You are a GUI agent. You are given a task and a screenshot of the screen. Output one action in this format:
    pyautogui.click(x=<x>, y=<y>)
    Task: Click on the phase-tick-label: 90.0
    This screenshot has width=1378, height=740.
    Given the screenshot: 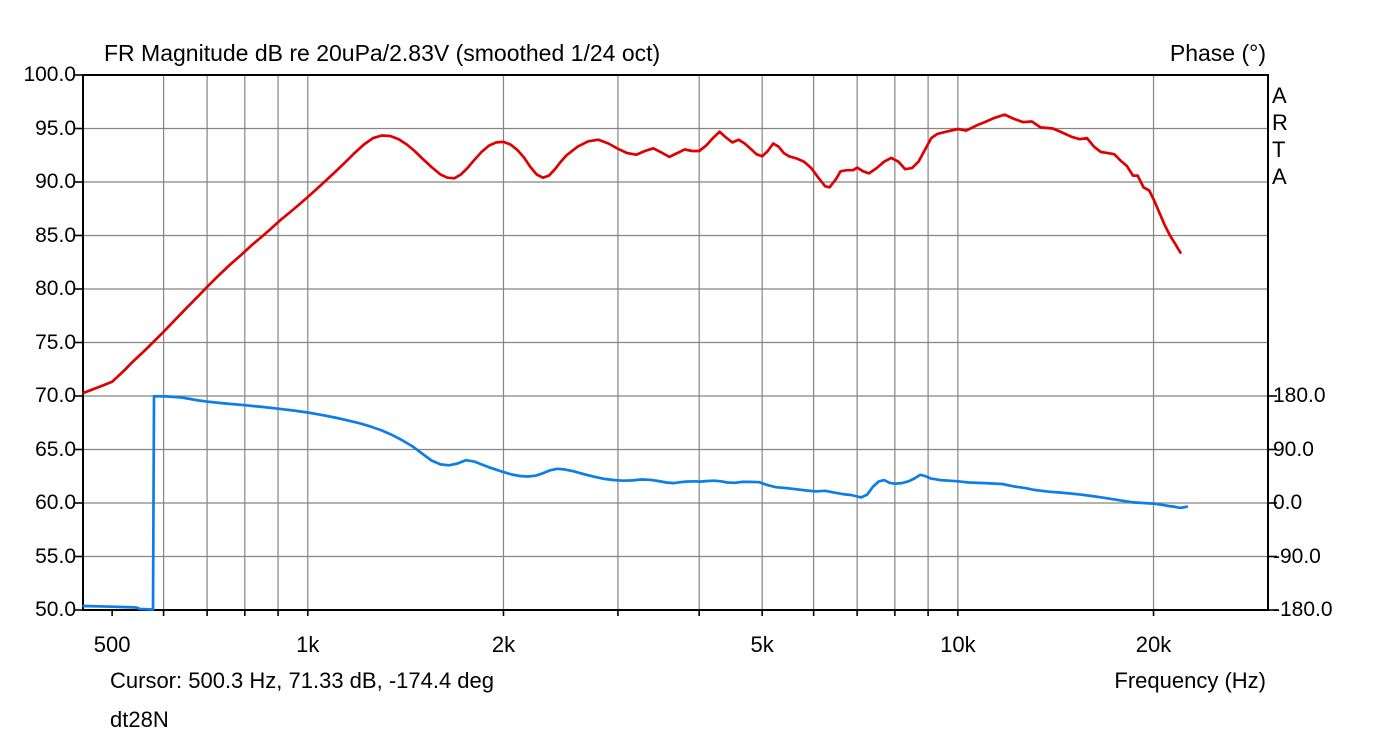 What is the action you would take?
    pyautogui.click(x=1293, y=449)
    